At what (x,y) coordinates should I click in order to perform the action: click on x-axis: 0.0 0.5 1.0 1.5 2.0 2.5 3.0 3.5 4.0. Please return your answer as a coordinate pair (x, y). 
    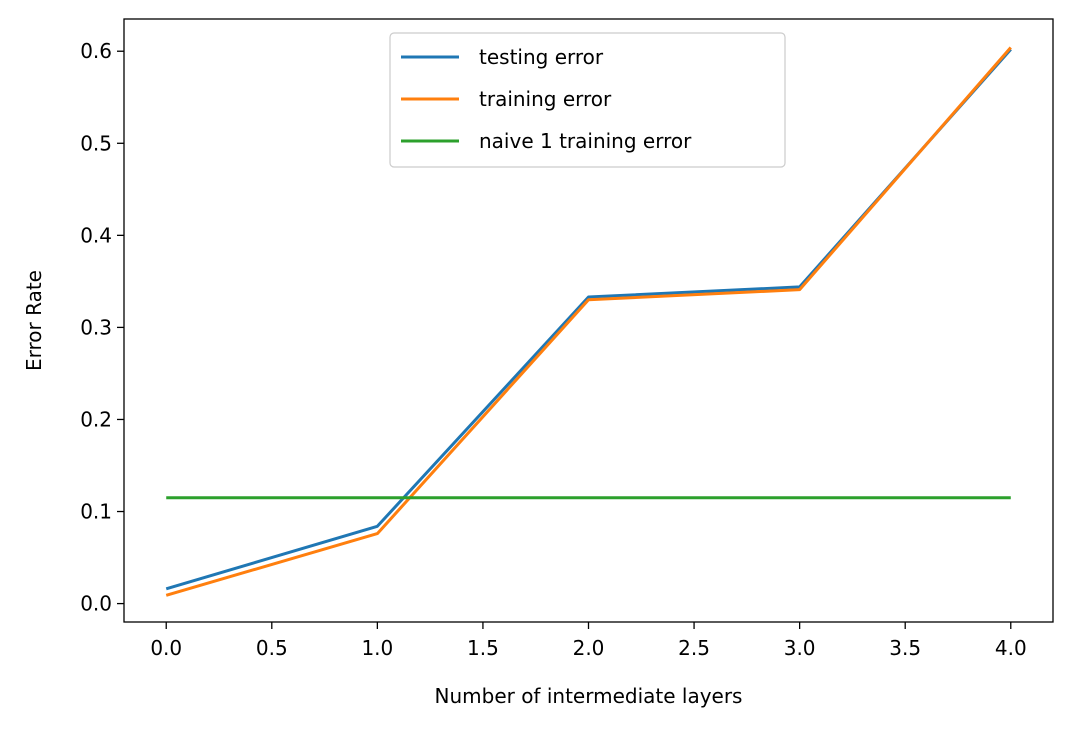
    Looking at the image, I should click on (588, 641).